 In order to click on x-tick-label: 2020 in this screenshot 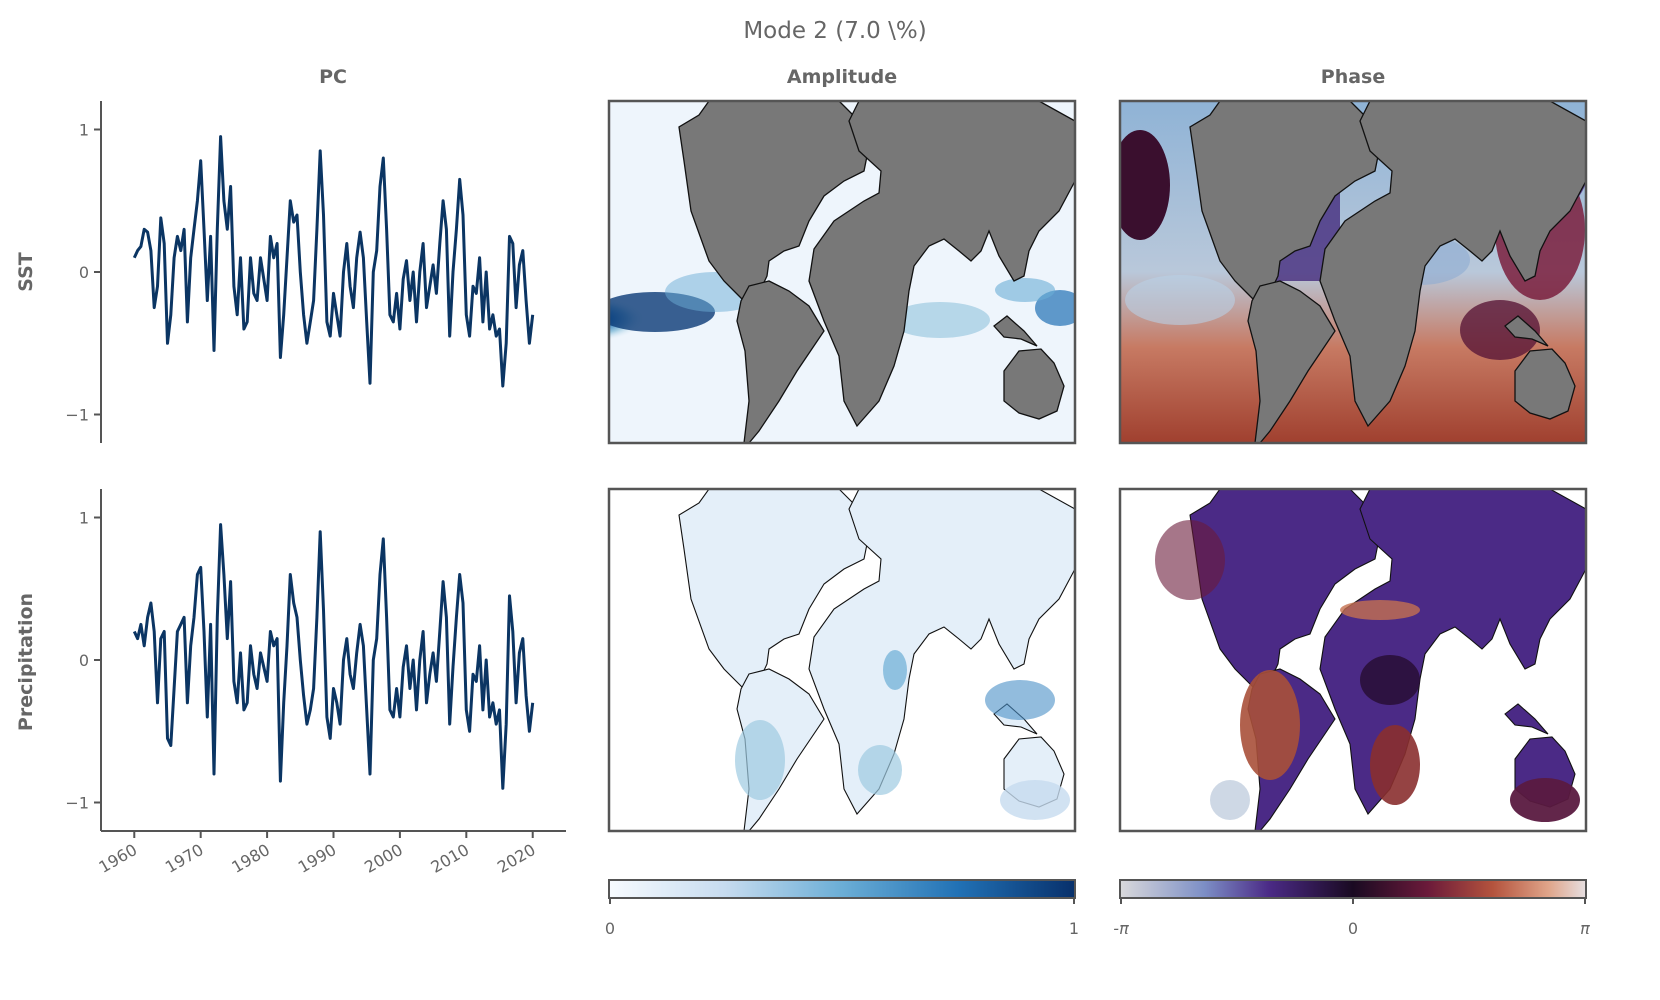, I will do `click(516, 858)`.